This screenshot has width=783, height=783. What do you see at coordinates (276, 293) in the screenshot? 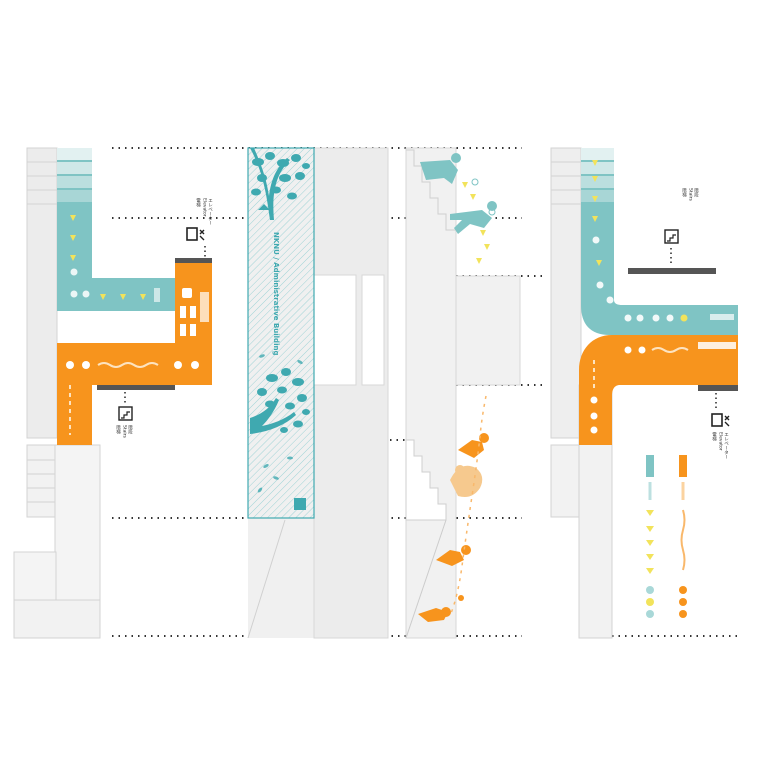
I see `banner-title: NKNU / Administrative Building` at bounding box center [276, 293].